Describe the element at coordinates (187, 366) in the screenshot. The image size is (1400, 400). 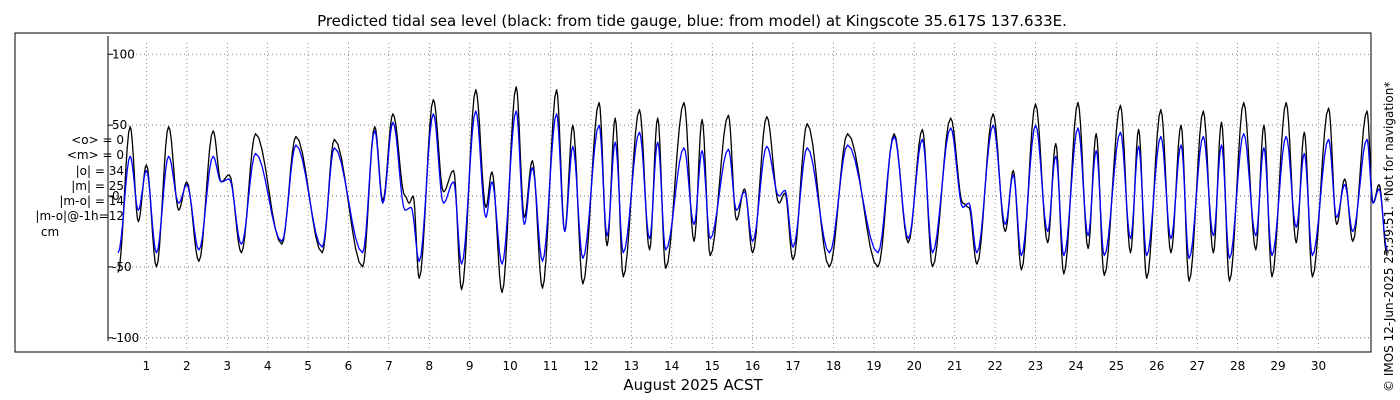
I see `x-tick-label: 2` at that location.